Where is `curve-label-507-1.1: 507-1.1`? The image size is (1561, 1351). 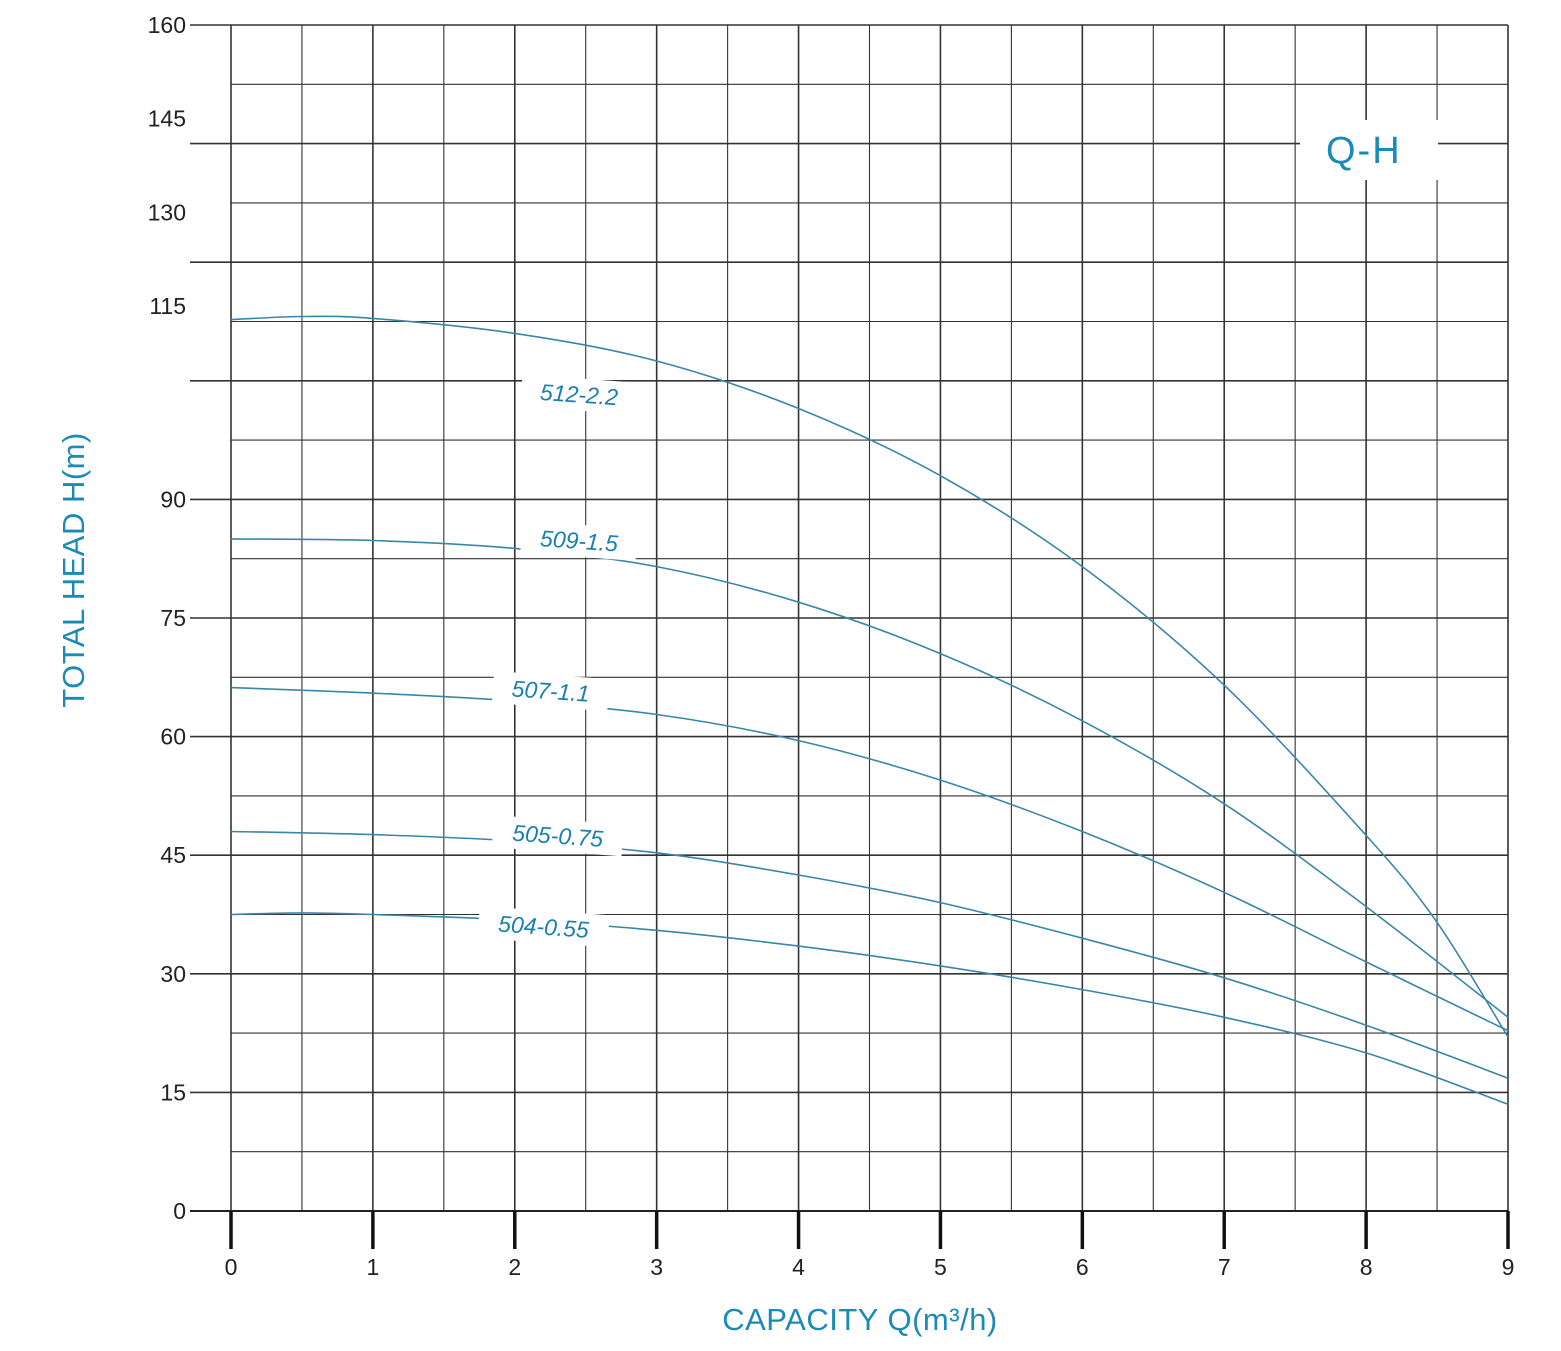 curve-label-507-1.1: 507-1.1 is located at coordinates (551, 690).